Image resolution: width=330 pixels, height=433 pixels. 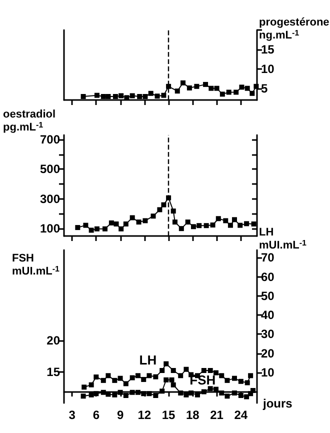 What do you see at coordinates (241, 415) in the screenshot?
I see `x-tick-label: 24` at bounding box center [241, 415].